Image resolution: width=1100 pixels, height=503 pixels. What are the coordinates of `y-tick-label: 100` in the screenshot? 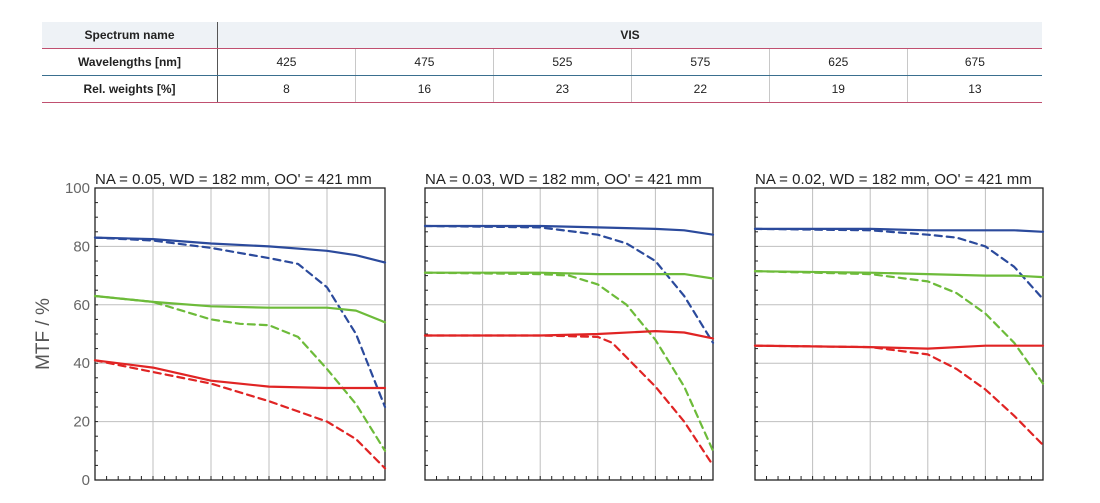 It's located at (77, 188).